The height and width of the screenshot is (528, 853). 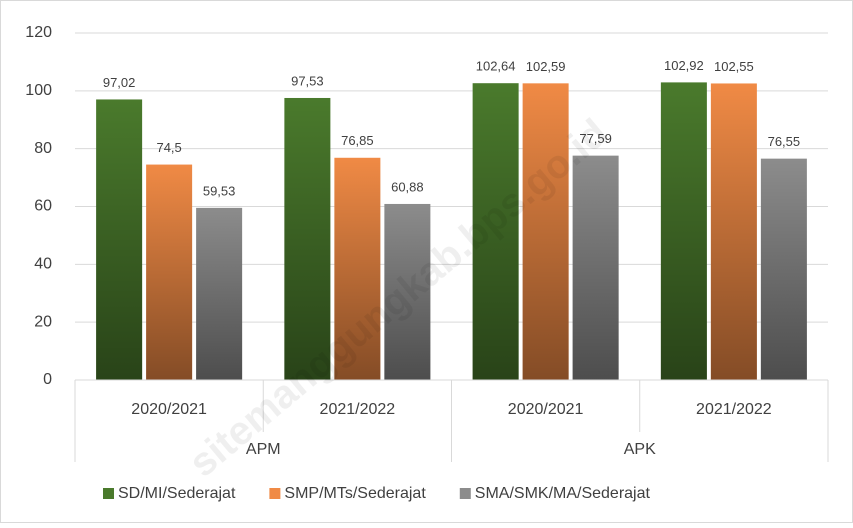 What do you see at coordinates (47, 379) in the screenshot?
I see `y-tick-label: 0` at bounding box center [47, 379].